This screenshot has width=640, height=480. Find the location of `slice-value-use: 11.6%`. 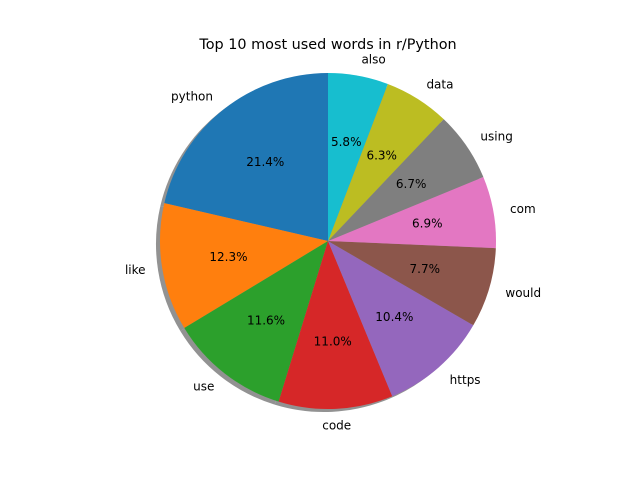

slice-value-use: 11.6% is located at coordinates (266, 320).